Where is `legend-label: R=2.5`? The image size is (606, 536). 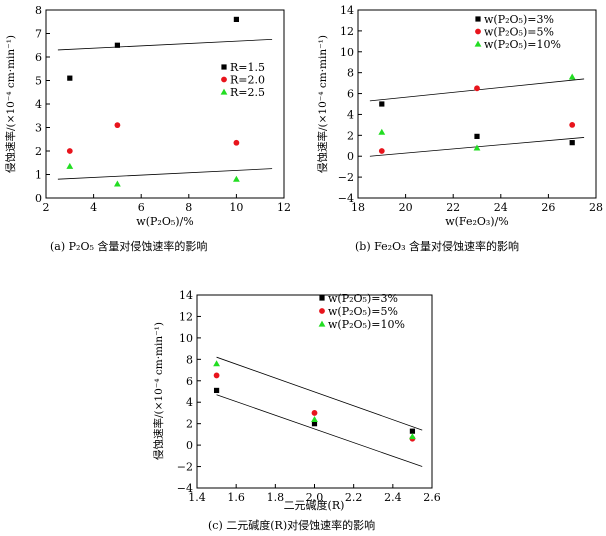 legend-label: R=2.5 is located at coordinates (247, 92).